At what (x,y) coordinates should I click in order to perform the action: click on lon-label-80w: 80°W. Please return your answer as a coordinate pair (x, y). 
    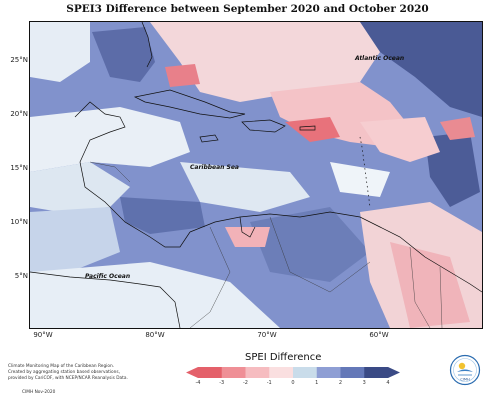
    Looking at the image, I should click on (155, 335).